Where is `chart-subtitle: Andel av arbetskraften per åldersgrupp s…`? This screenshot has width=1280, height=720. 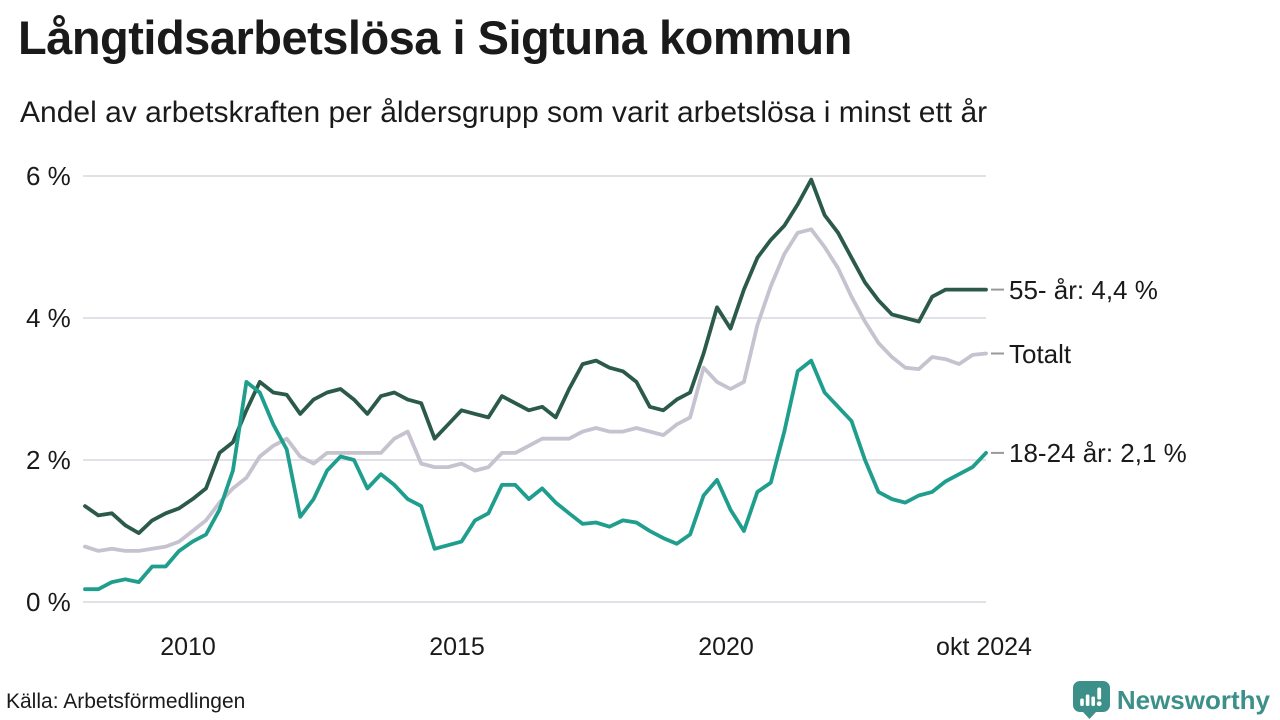 chart-subtitle: Andel av arbetskraften per åldersgrupp s… is located at coordinates (504, 112).